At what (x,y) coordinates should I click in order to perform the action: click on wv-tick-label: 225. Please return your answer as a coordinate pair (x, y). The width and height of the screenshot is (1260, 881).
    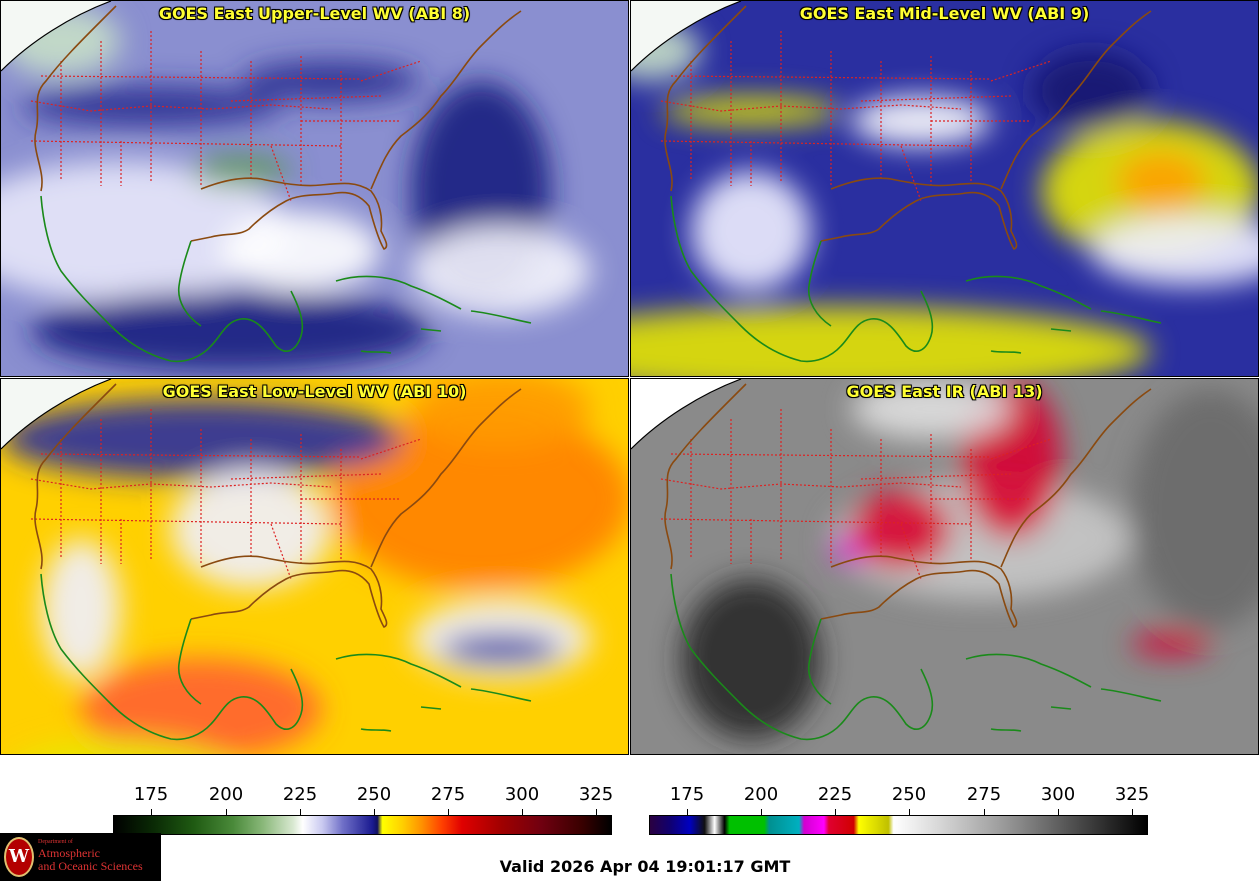
    Looking at the image, I should click on (300, 794).